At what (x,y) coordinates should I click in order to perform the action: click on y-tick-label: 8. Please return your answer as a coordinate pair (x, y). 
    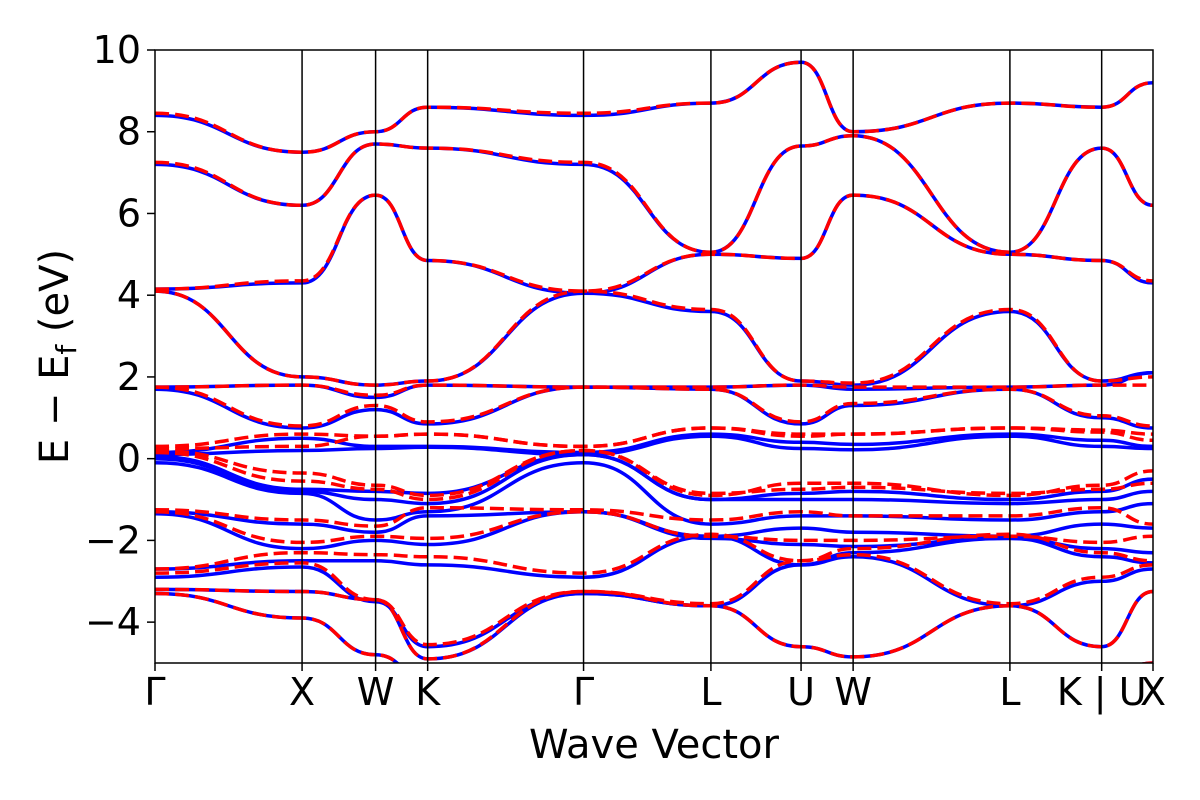
    Looking at the image, I should click on (129, 132).